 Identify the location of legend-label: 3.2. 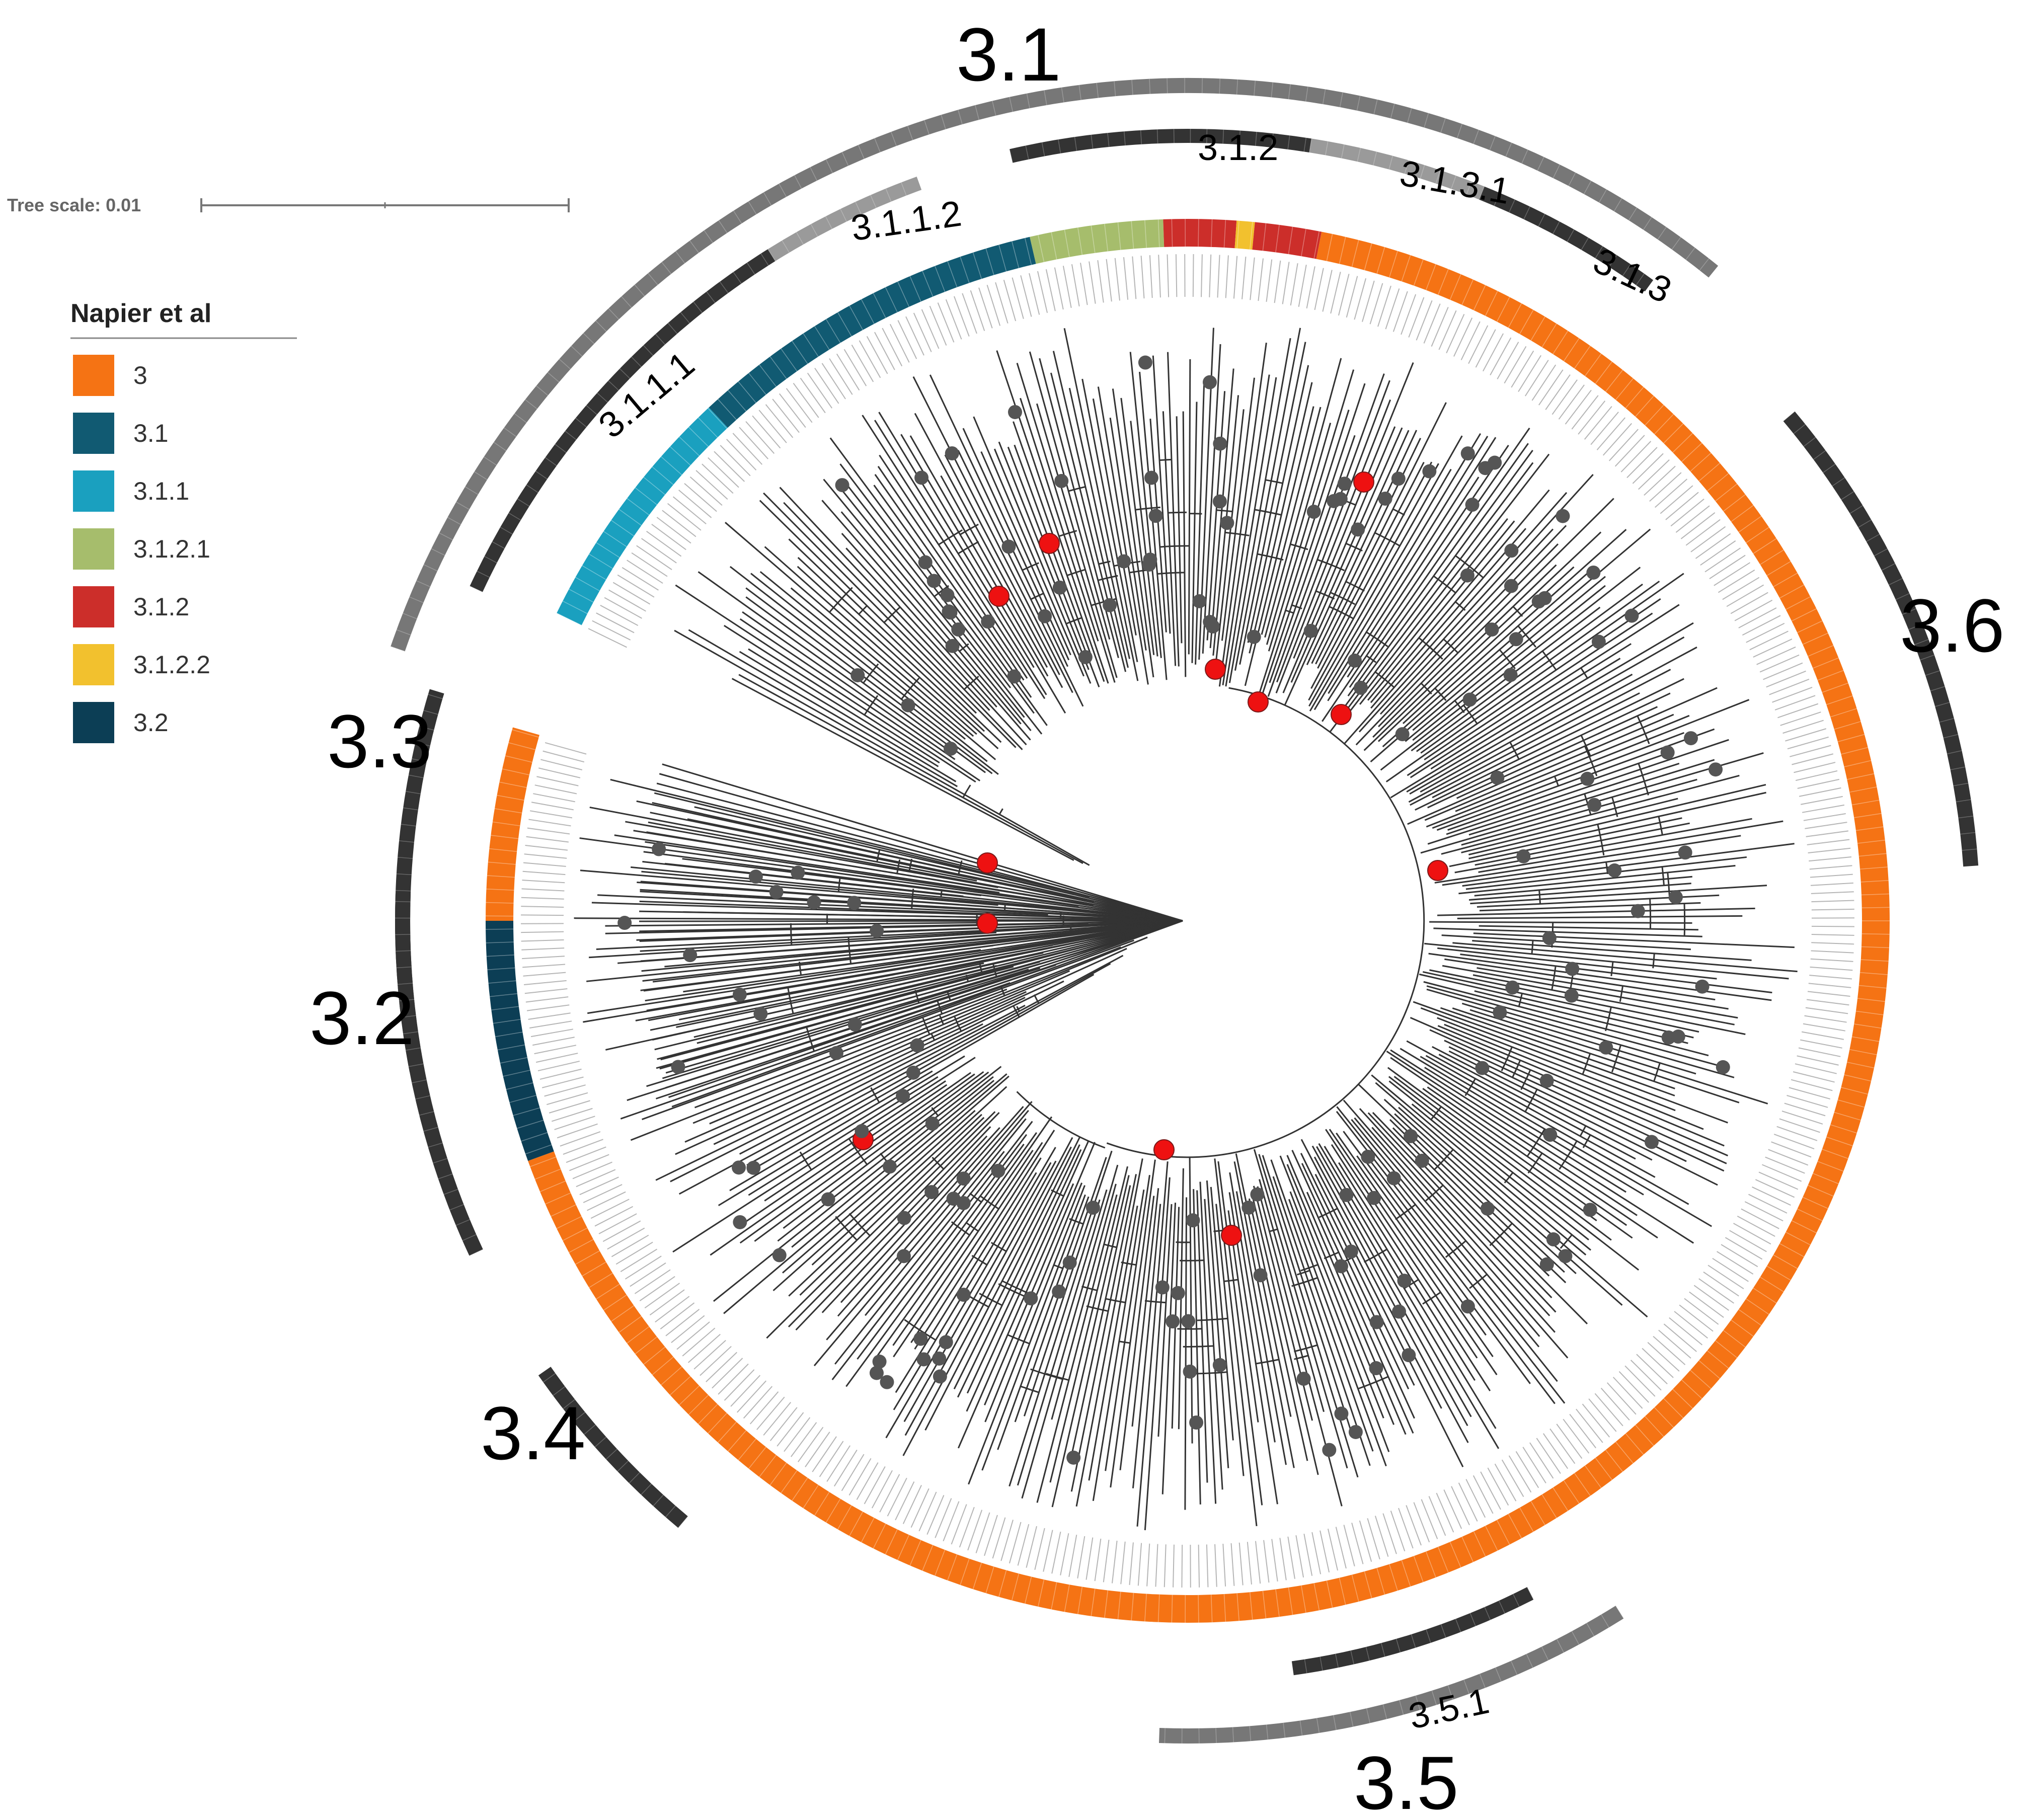
(151, 722).